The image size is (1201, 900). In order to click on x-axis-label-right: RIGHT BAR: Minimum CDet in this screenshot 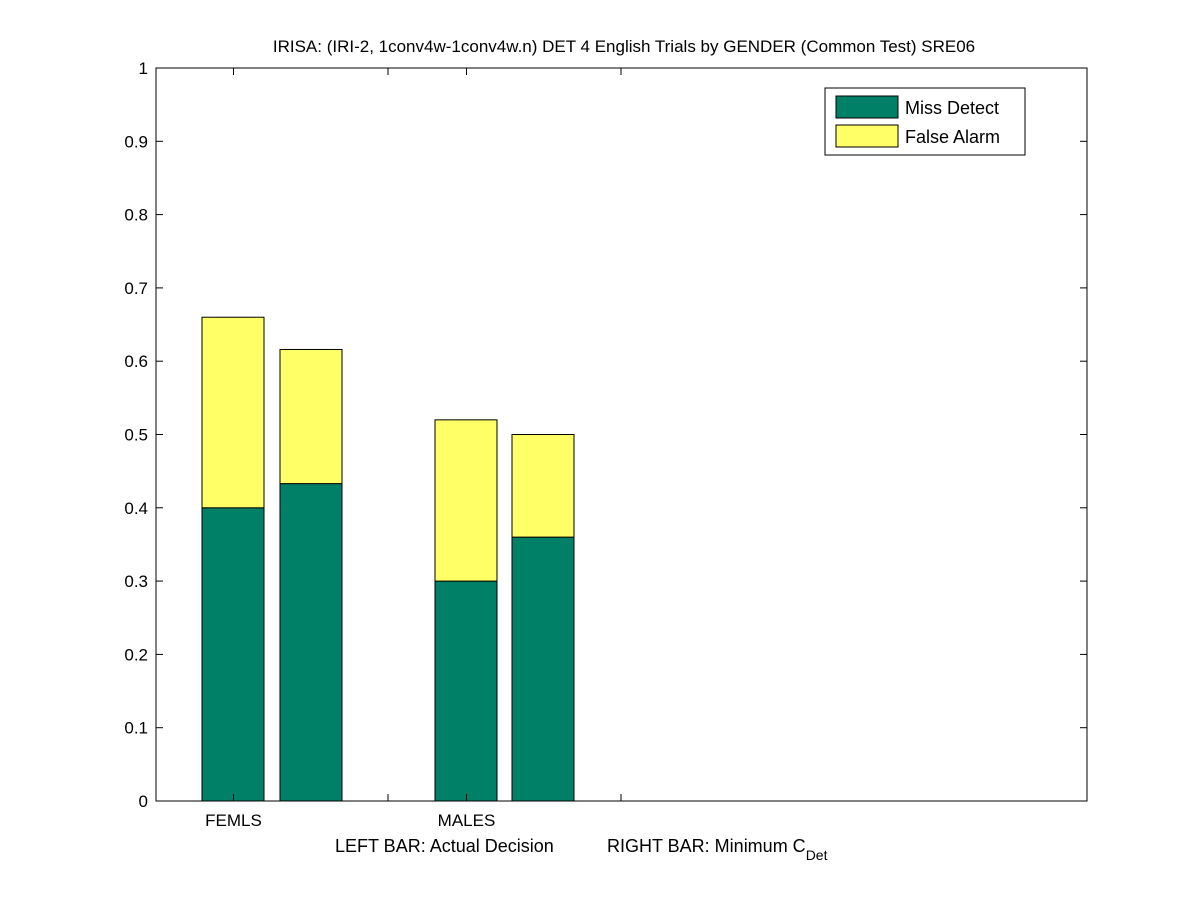, I will do `click(717, 849)`.